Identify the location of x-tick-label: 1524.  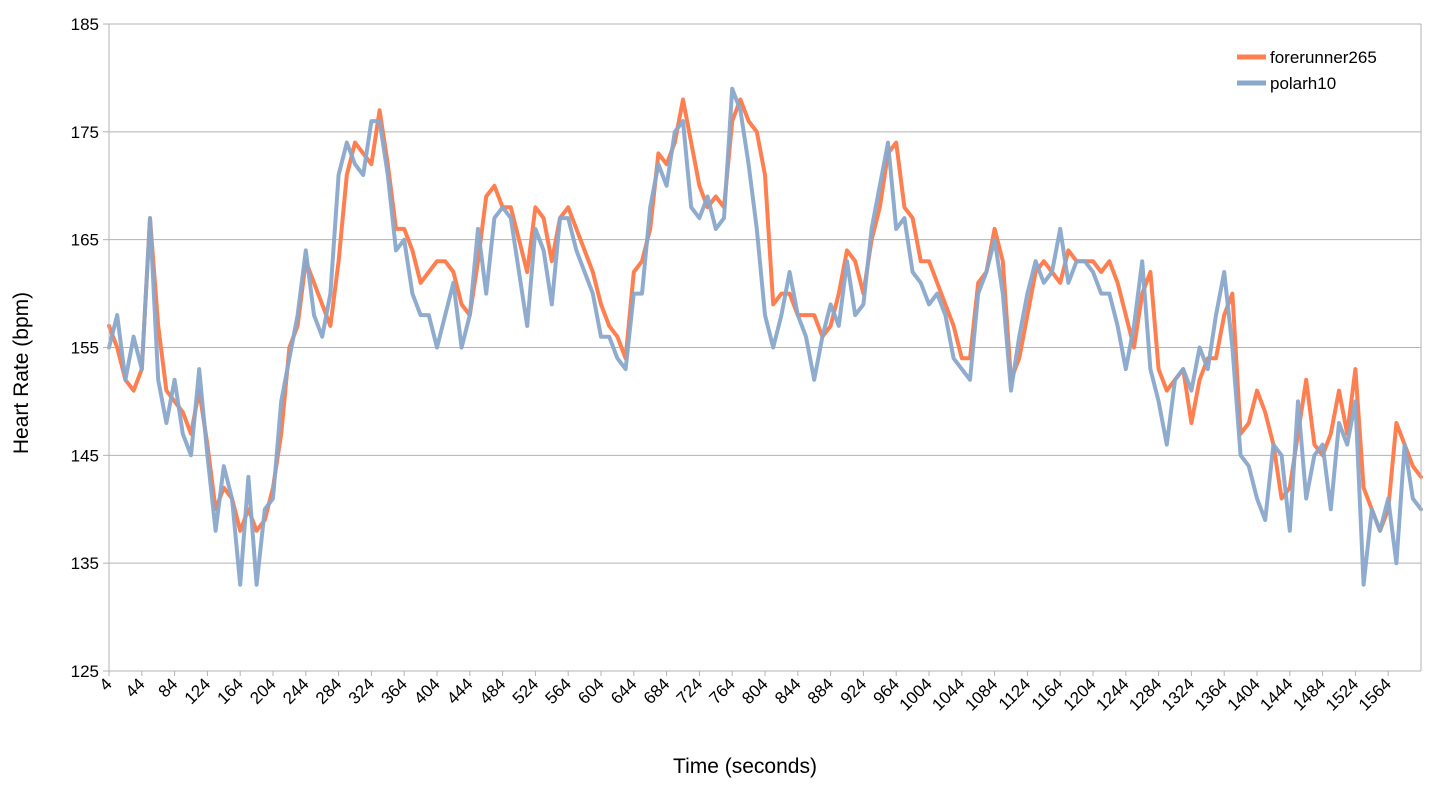
(1342, 694).